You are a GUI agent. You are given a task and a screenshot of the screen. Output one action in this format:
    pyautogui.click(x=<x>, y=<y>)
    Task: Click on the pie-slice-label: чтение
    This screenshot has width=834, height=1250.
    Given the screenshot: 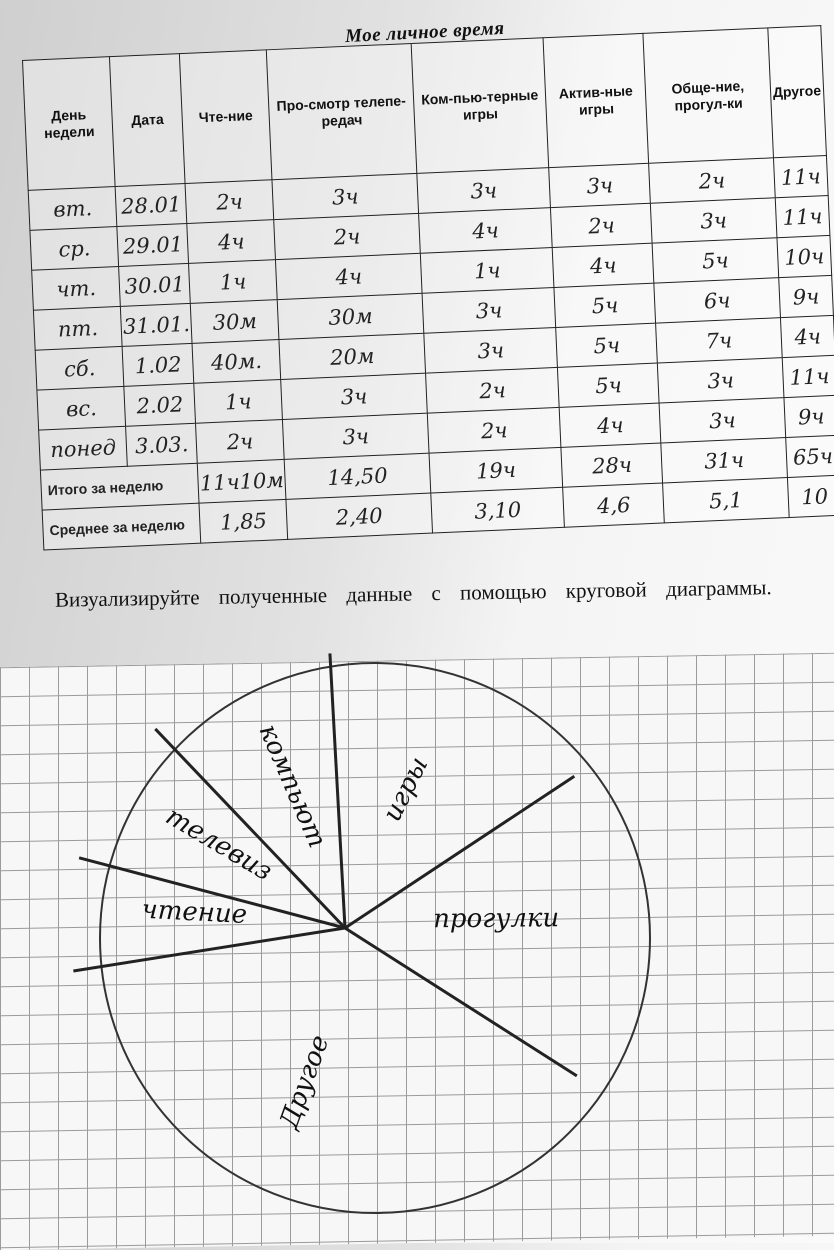 What is the action you would take?
    pyautogui.click(x=194, y=912)
    